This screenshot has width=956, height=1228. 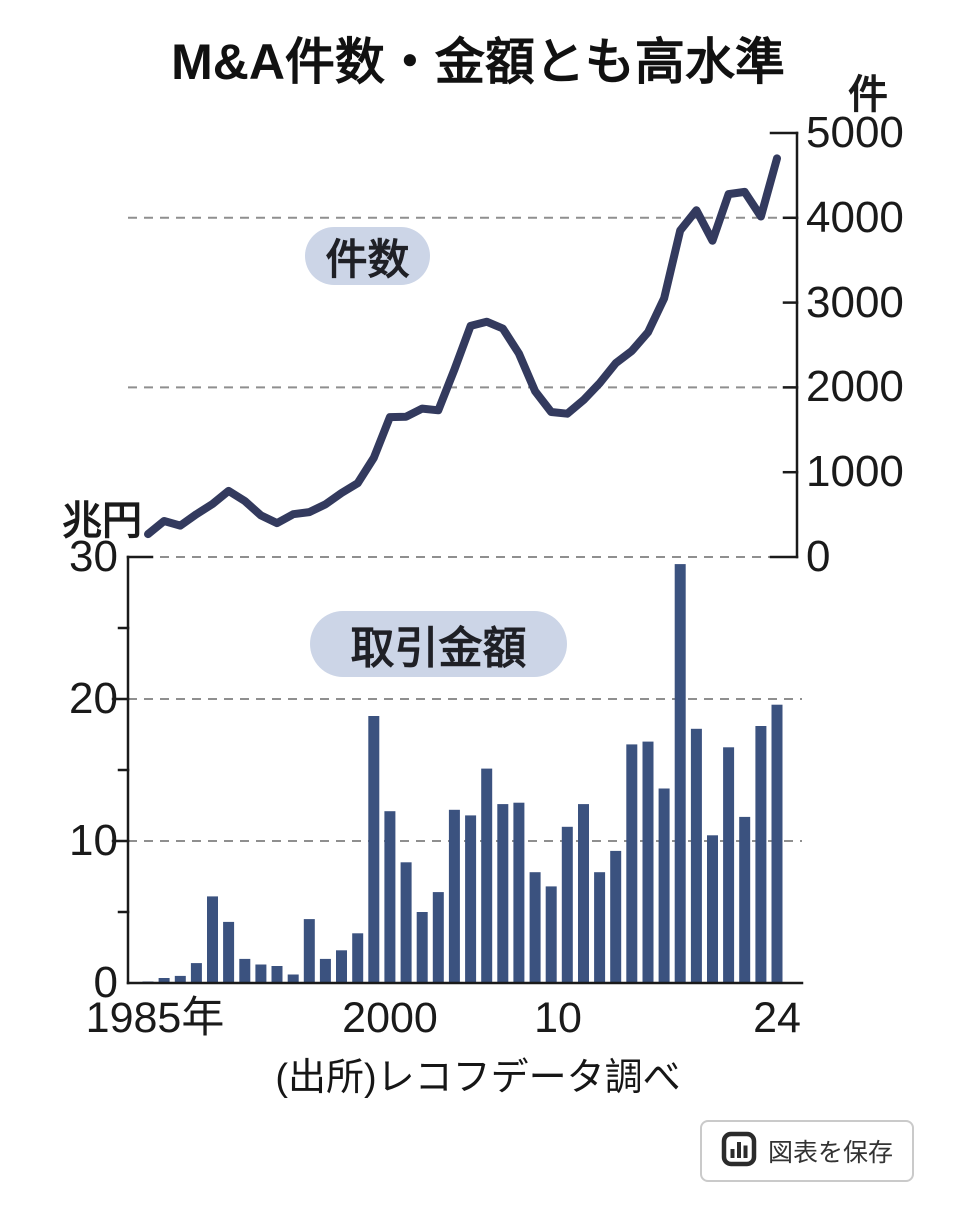 I want to click on right-axis-unit-label: 件, so click(x=868, y=95).